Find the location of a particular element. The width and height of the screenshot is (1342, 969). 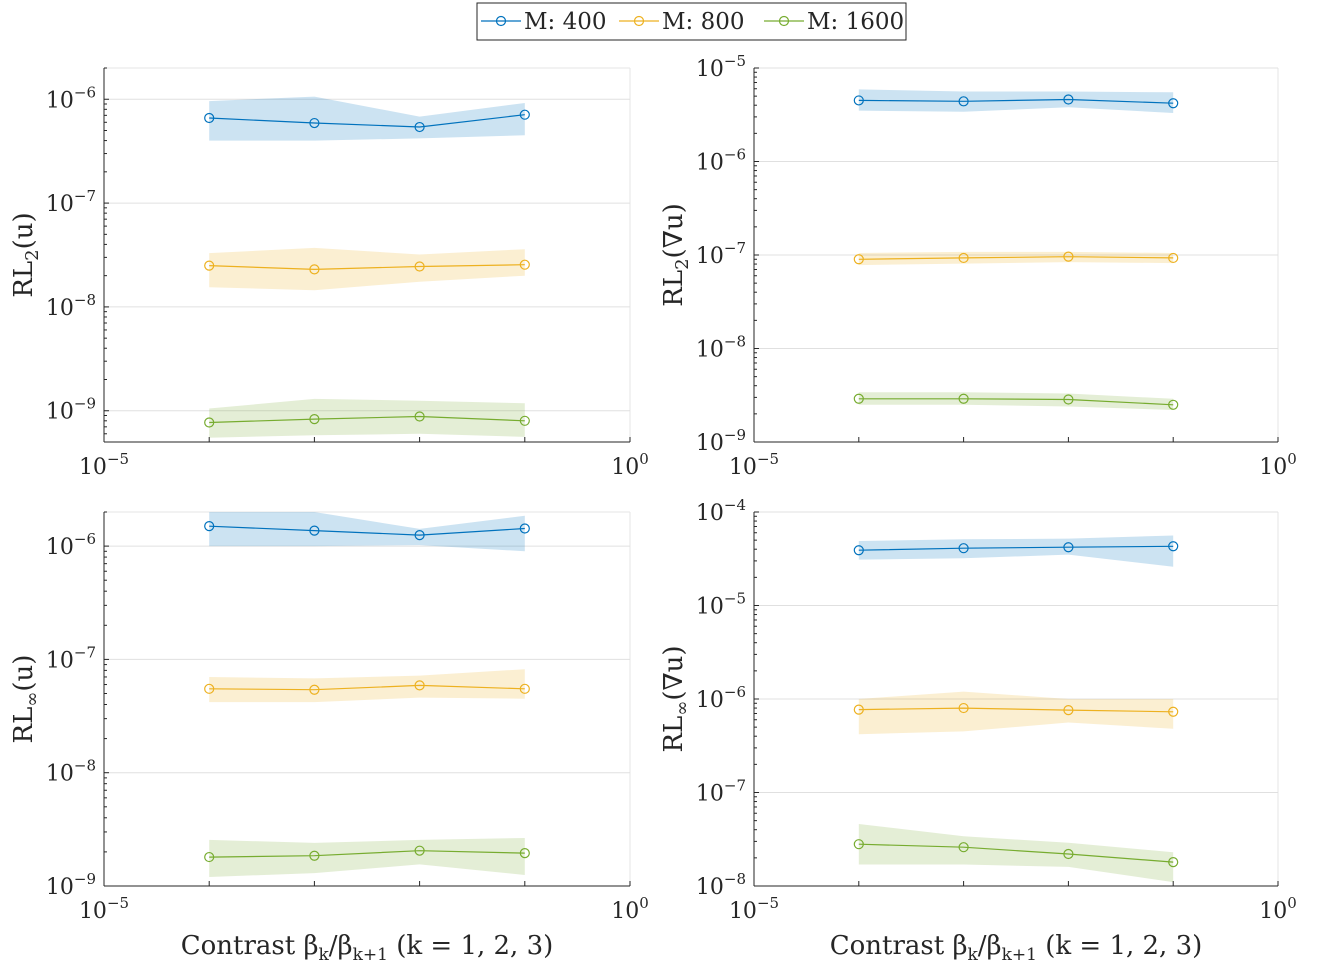

legend-box is located at coordinates (691, 21).